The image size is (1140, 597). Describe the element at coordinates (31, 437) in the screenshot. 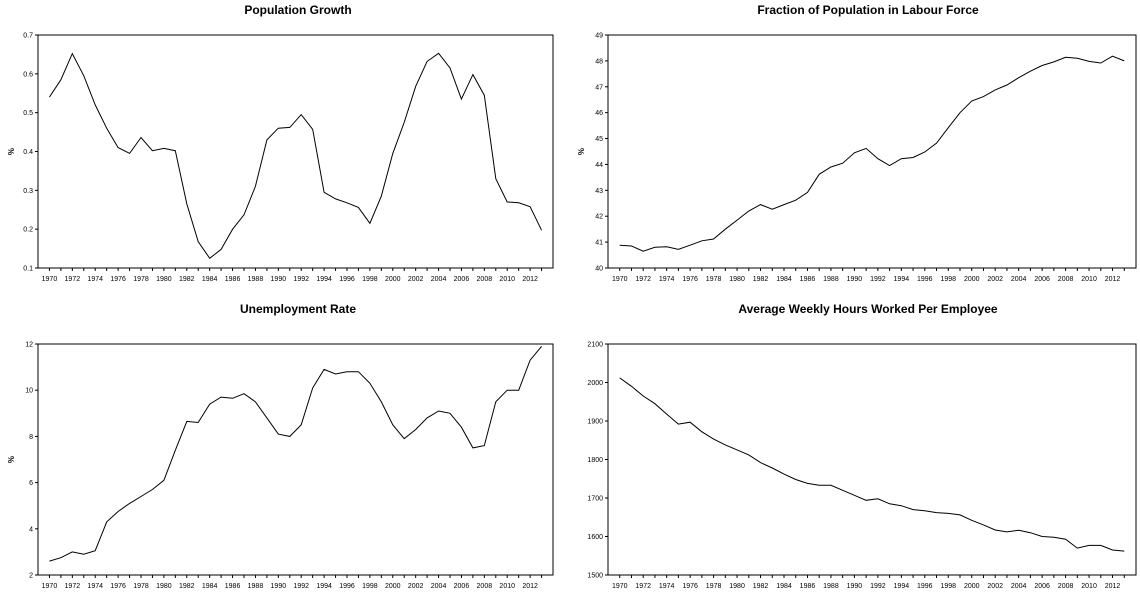

I see `y-tick-label: 8` at that location.